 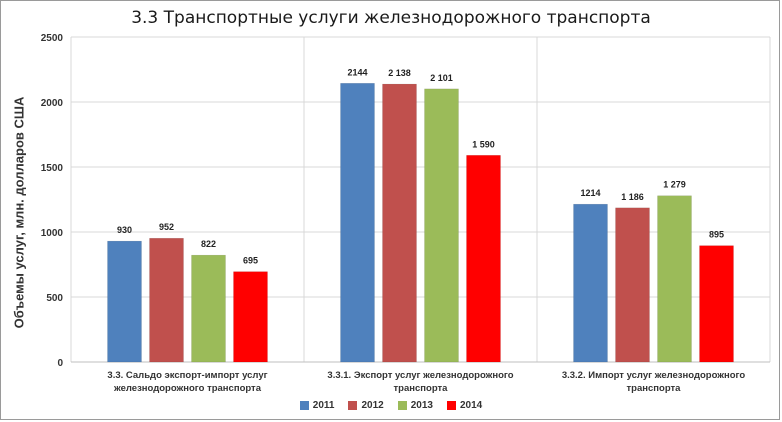 What do you see at coordinates (52, 38) in the screenshot?
I see `y-tick-label: 2500` at bounding box center [52, 38].